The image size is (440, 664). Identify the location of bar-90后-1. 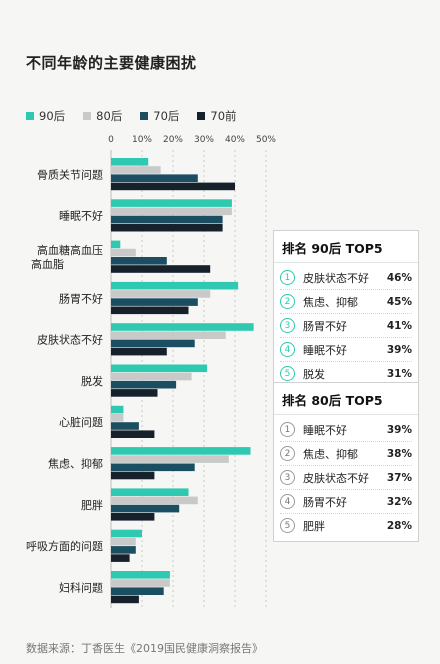
(171, 203).